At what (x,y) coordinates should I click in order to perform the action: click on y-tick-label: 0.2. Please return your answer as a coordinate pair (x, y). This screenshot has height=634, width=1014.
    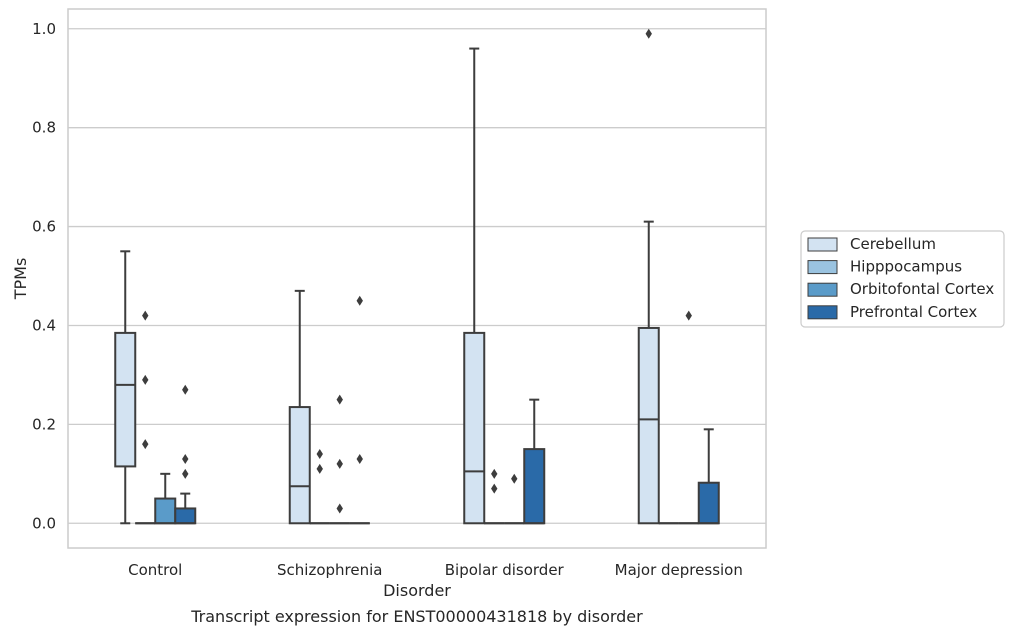
    Looking at the image, I should click on (44, 424).